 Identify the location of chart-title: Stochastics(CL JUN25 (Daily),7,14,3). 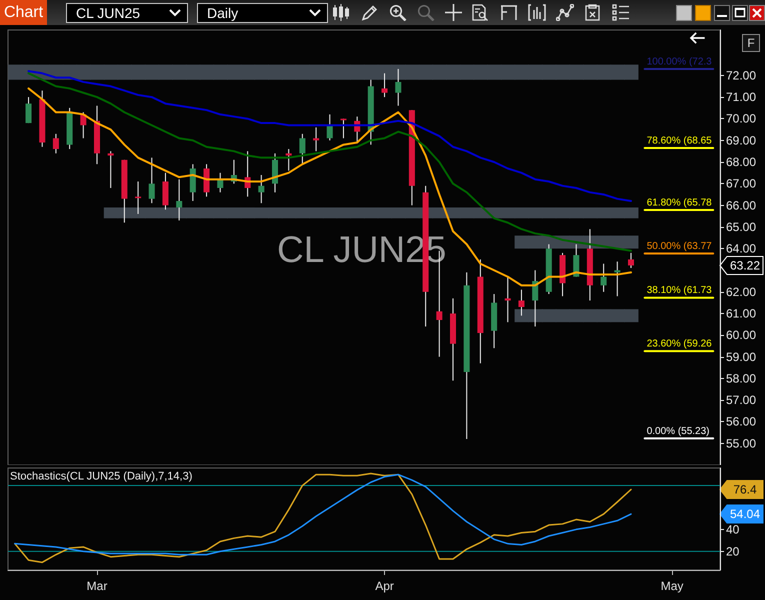
(101, 476).